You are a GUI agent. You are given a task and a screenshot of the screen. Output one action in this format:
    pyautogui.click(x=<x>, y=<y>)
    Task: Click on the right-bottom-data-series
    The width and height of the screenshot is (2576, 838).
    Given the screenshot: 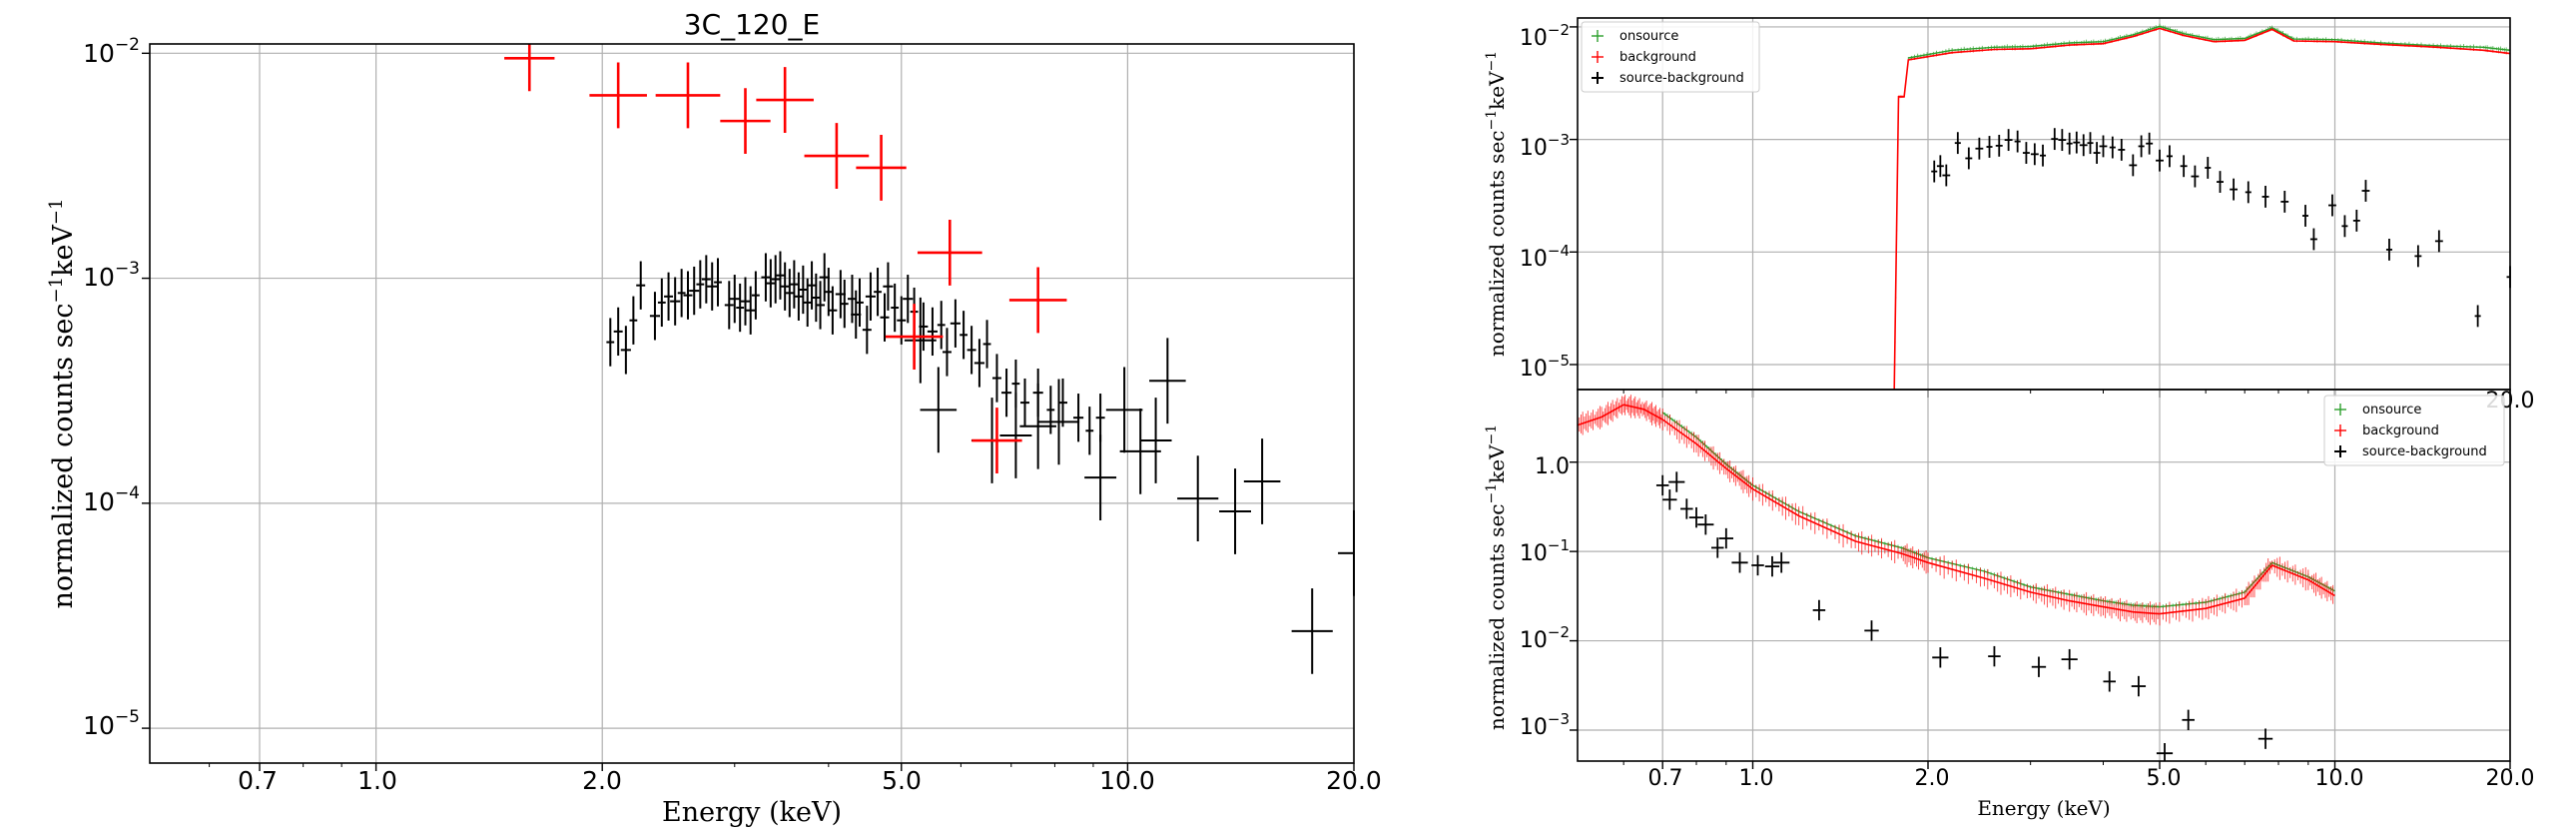 What is the action you would take?
    pyautogui.click(x=1956, y=578)
    